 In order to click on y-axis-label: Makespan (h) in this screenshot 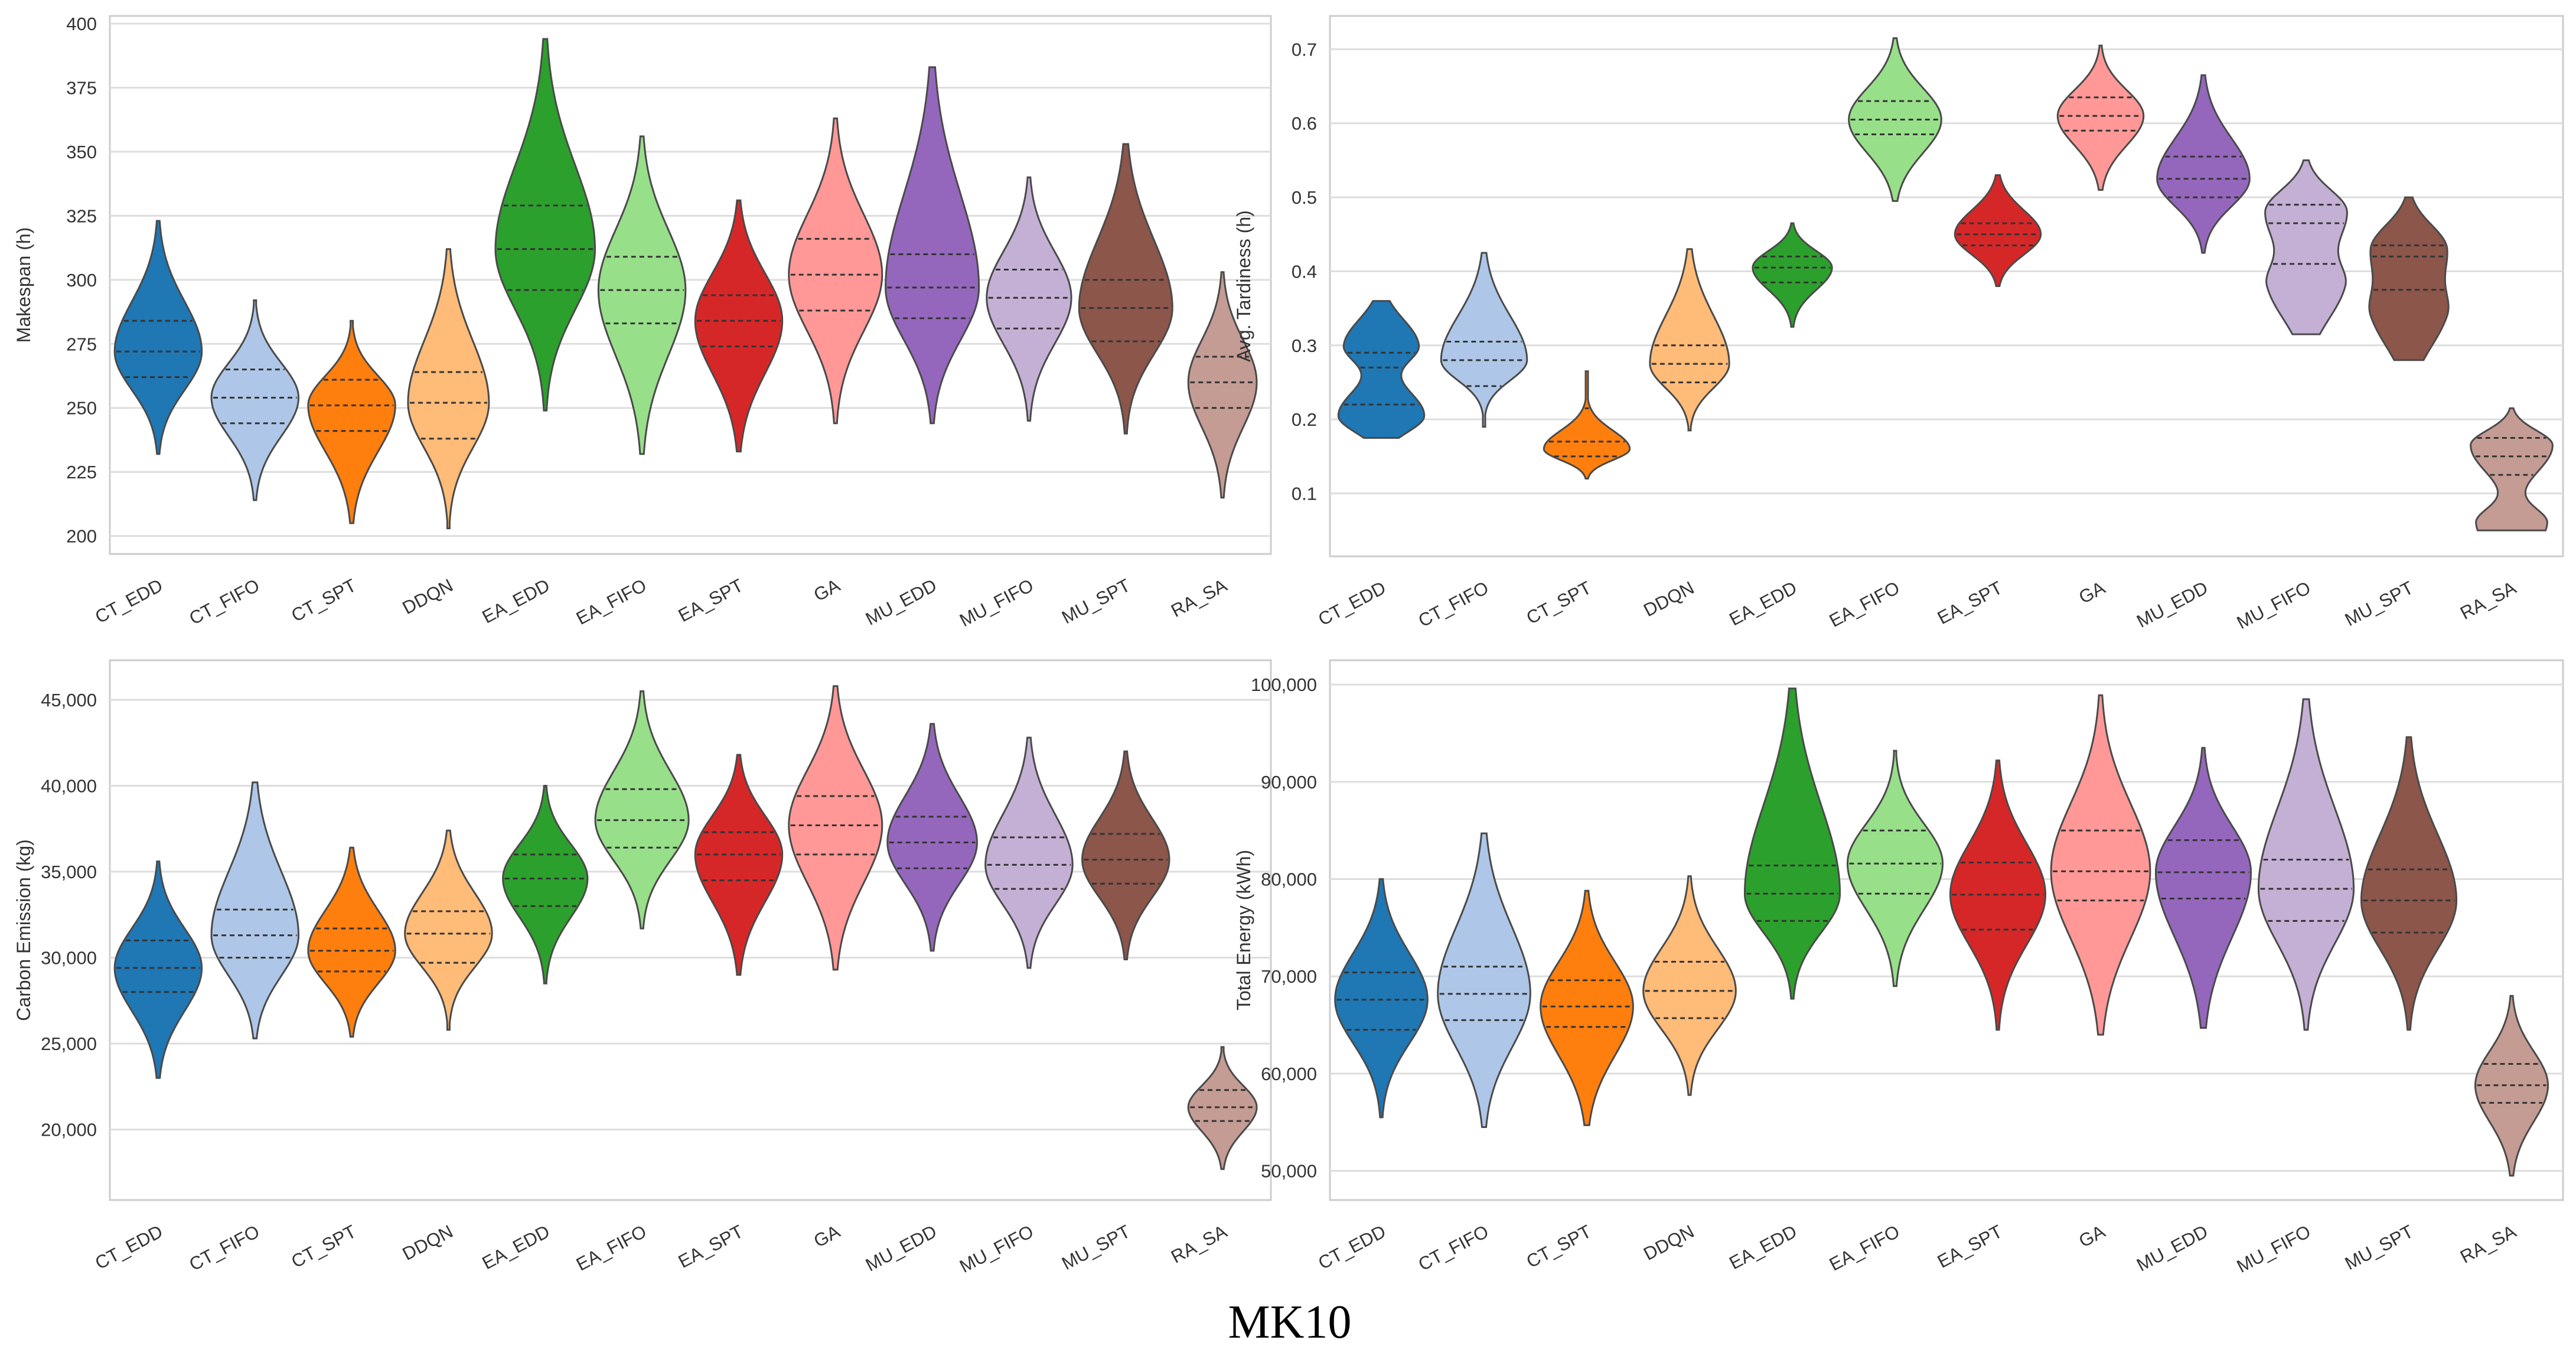, I will do `click(24, 285)`.